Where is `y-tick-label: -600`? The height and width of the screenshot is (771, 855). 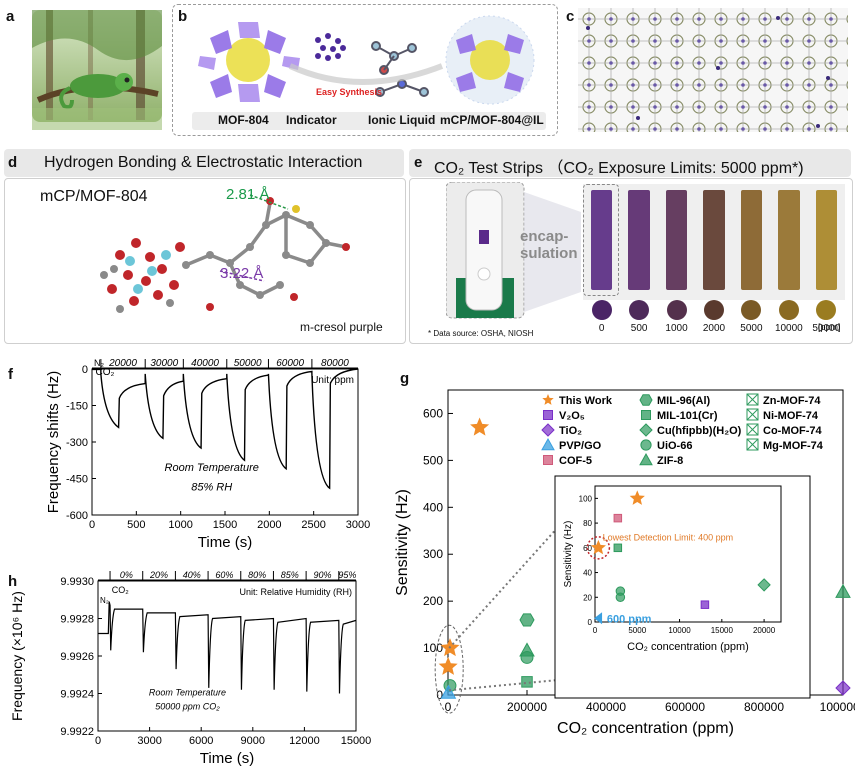
y-tick-label: -600 is located at coordinates (77, 516).